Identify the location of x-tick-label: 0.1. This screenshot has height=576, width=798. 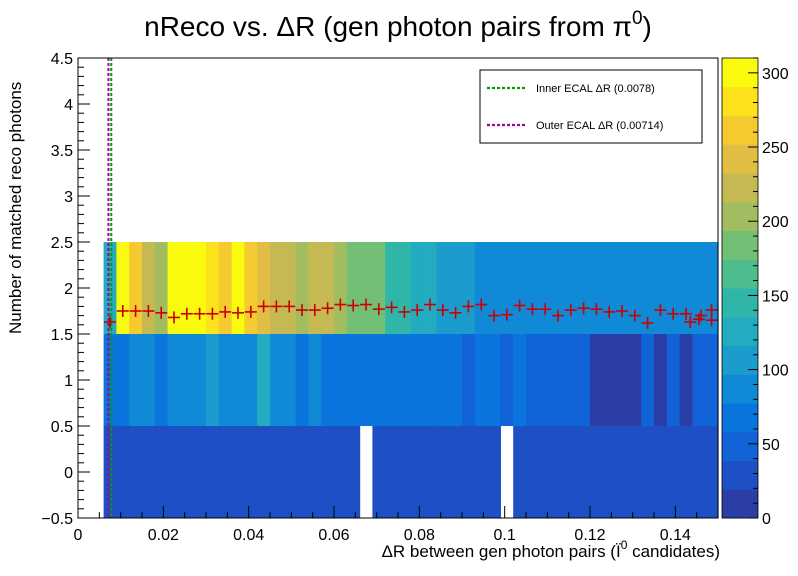
(505, 535).